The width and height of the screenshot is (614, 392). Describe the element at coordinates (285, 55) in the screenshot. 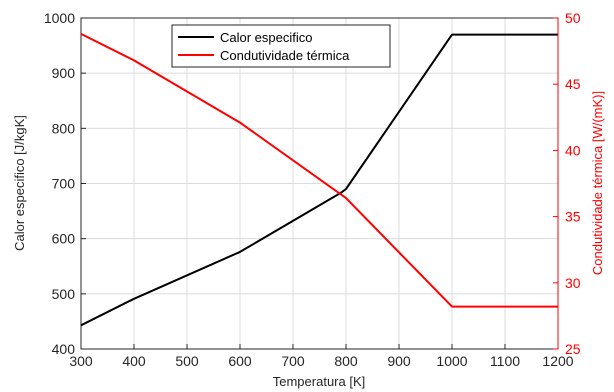

I see `legend-label-condutividade: Condutividade térmica` at that location.